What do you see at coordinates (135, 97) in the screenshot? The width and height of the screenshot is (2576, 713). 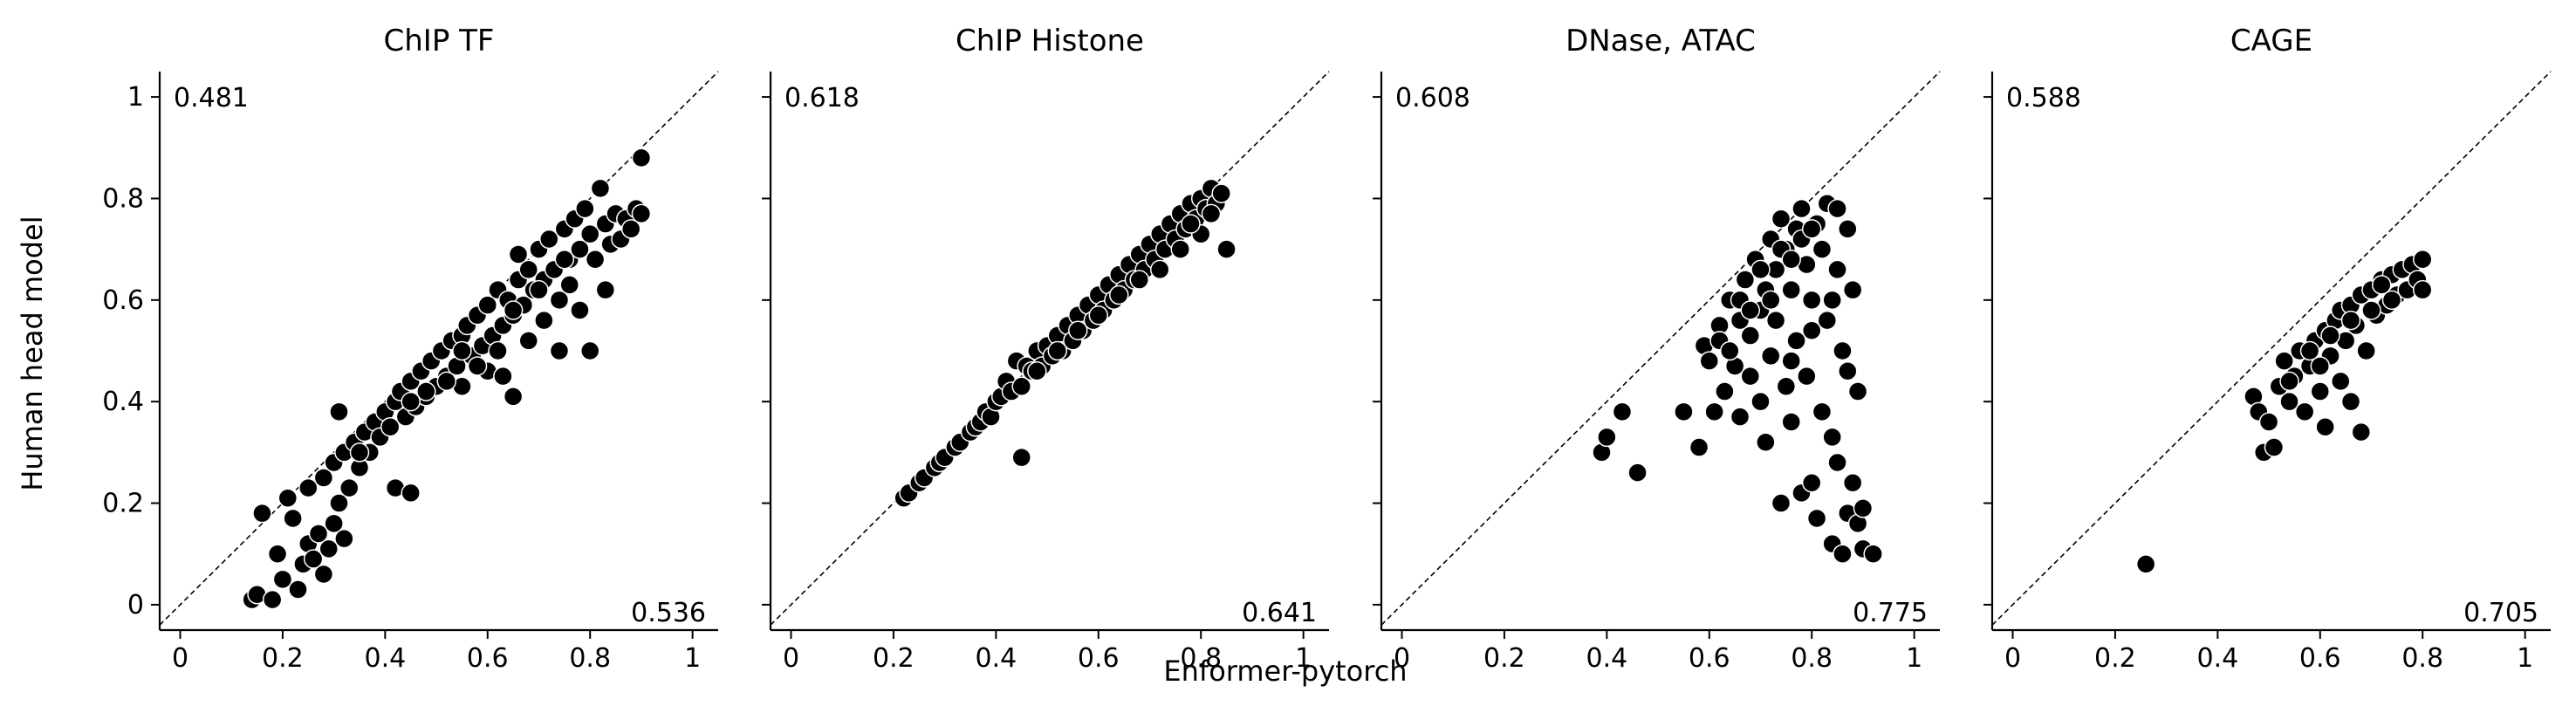 I see `y-tick-label: 1` at bounding box center [135, 97].